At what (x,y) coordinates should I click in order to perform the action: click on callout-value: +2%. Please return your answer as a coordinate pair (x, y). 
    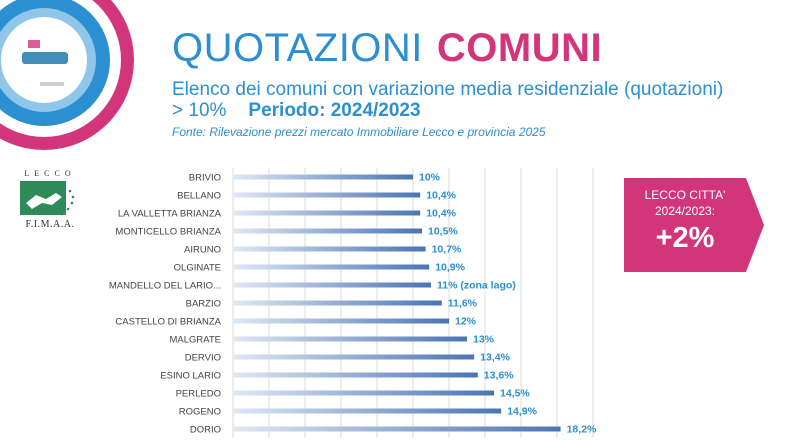
    Looking at the image, I should click on (685, 238).